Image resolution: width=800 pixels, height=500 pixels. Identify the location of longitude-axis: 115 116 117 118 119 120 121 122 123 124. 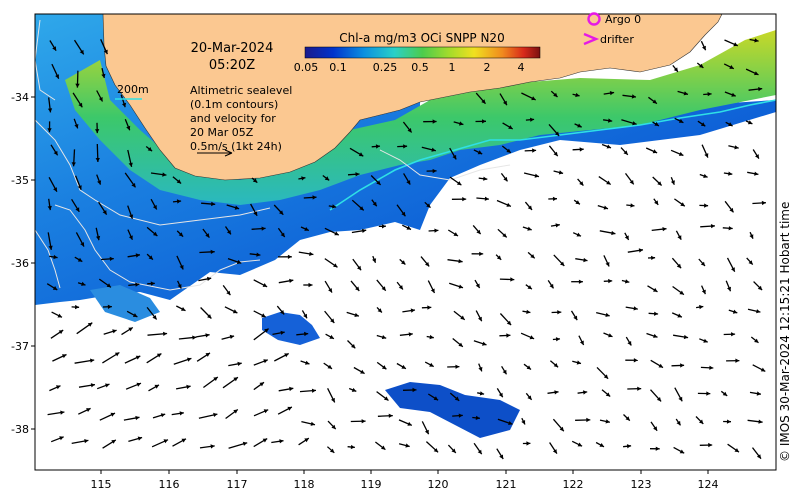
(405, 480).